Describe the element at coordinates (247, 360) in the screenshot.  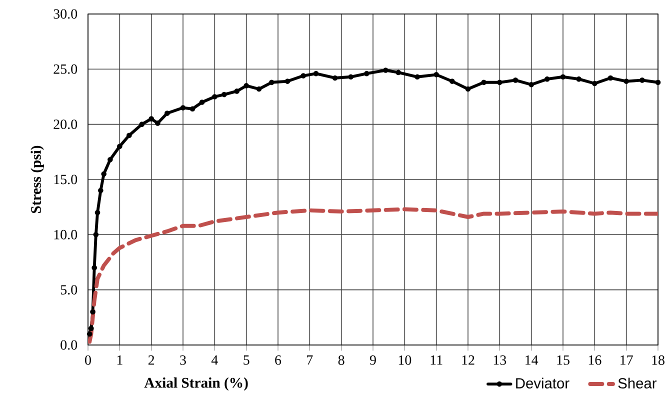
I see `x-tick-label: 5` at that location.